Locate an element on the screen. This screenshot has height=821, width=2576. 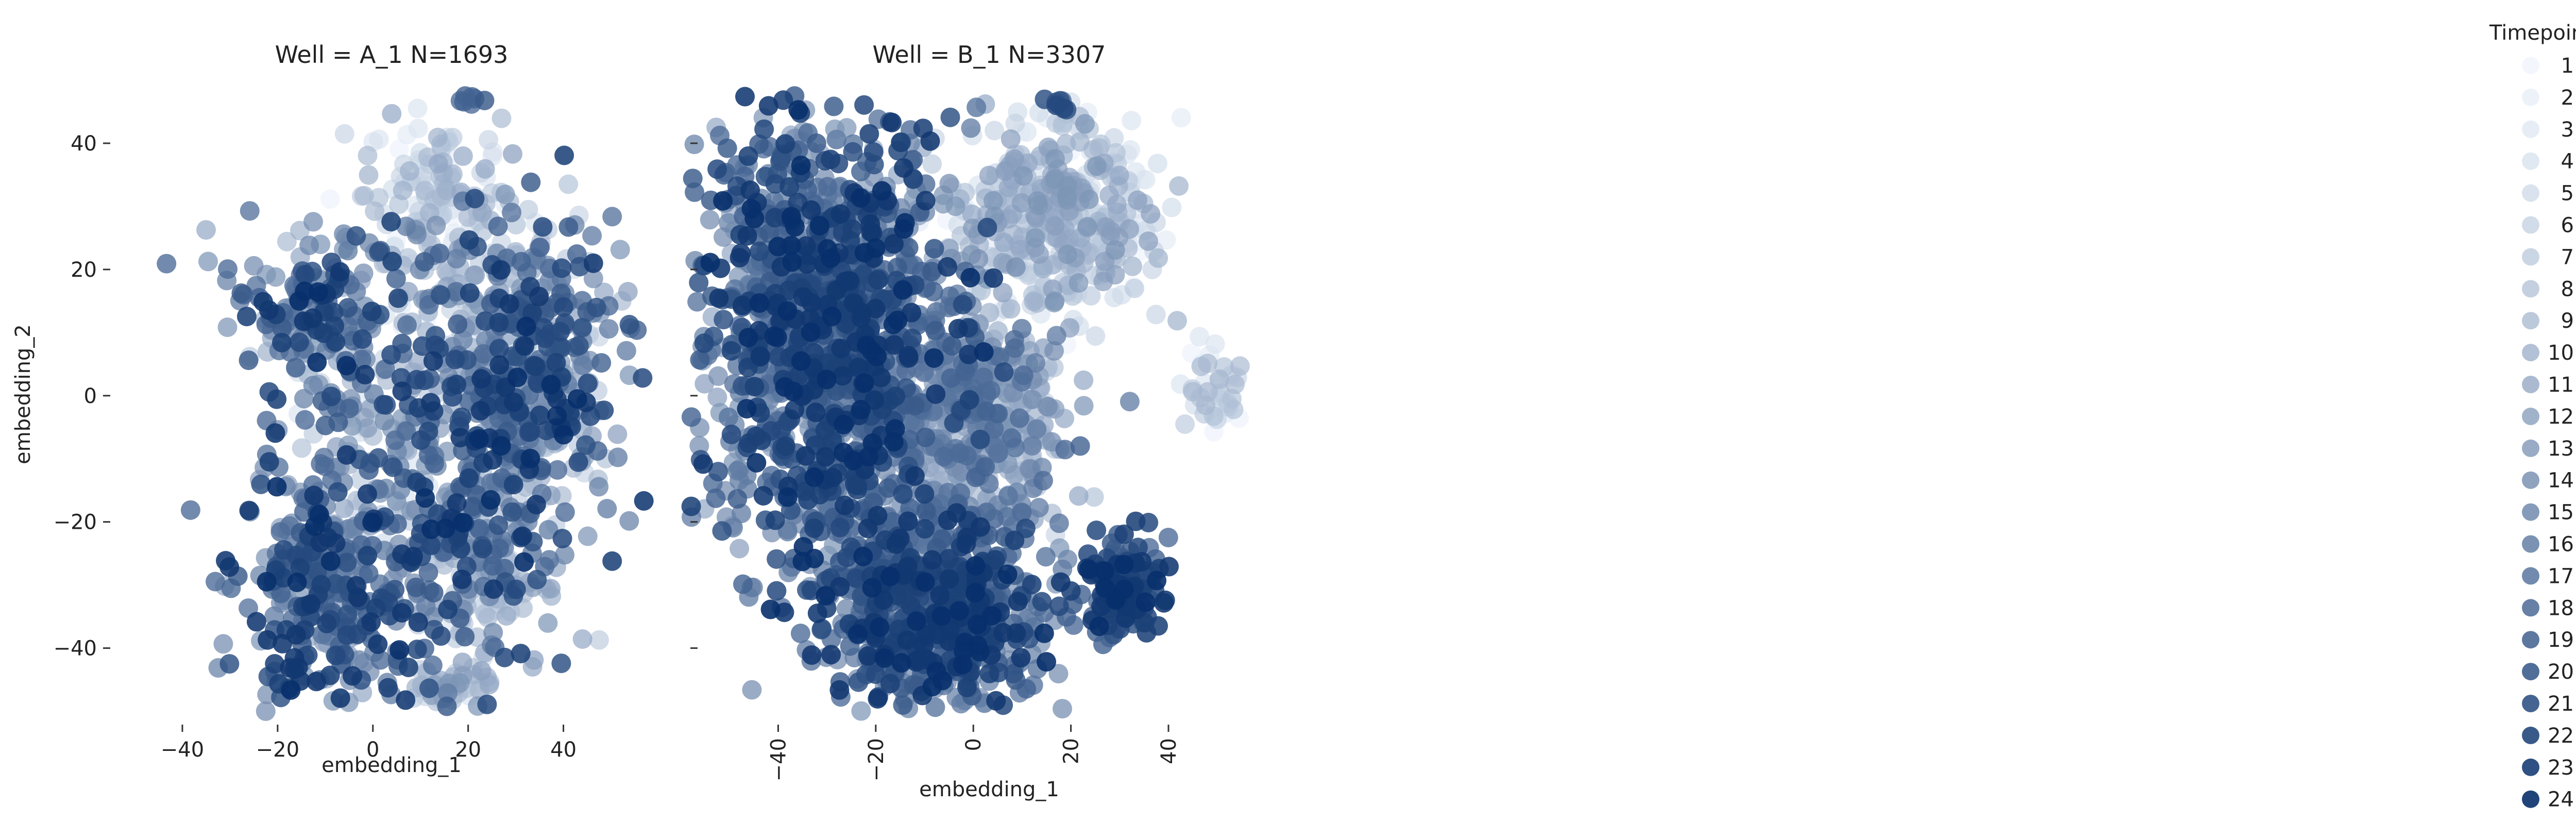
legend-label: 21 is located at coordinates (2561, 704).